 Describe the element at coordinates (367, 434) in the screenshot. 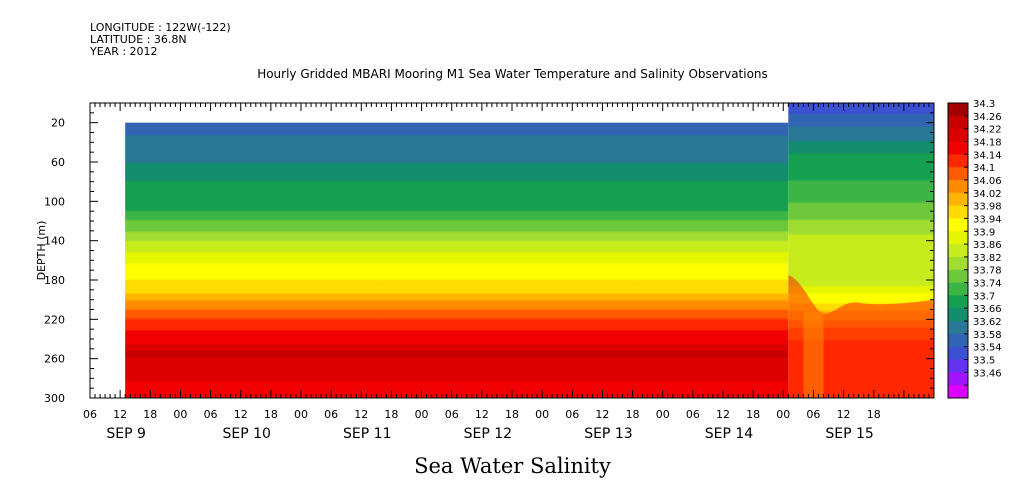

I see `x-day-label: SEP 11` at that location.